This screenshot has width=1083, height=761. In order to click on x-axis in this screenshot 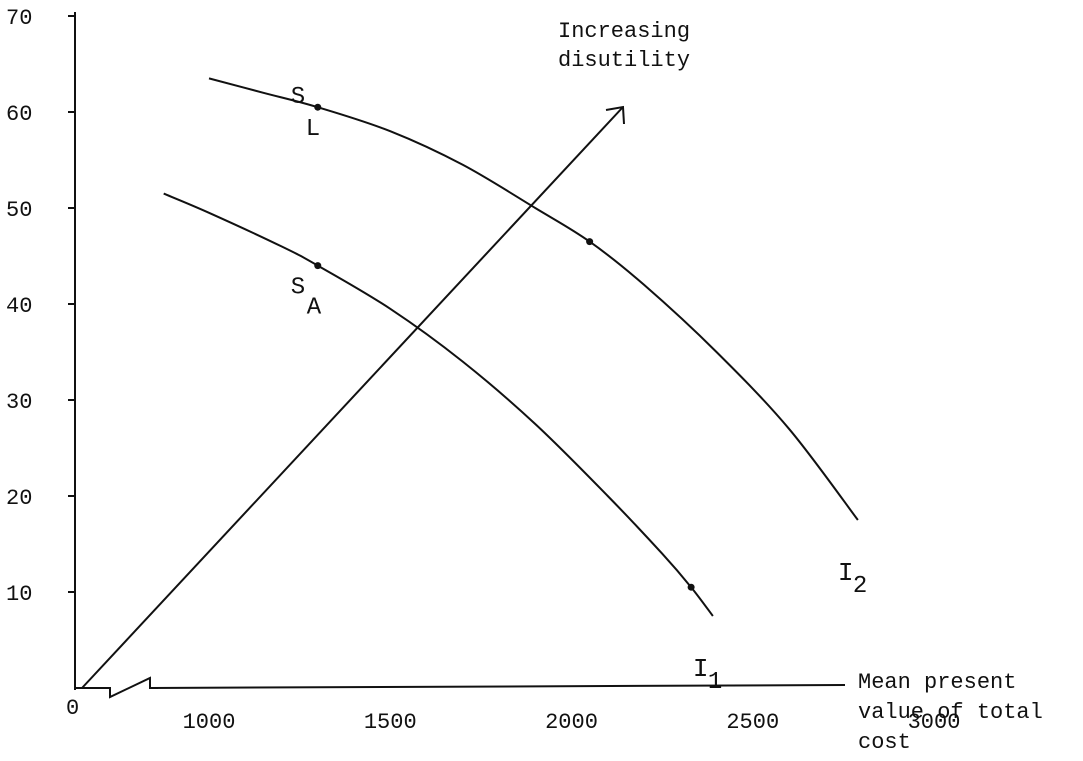, I will do `click(497, 686)`.